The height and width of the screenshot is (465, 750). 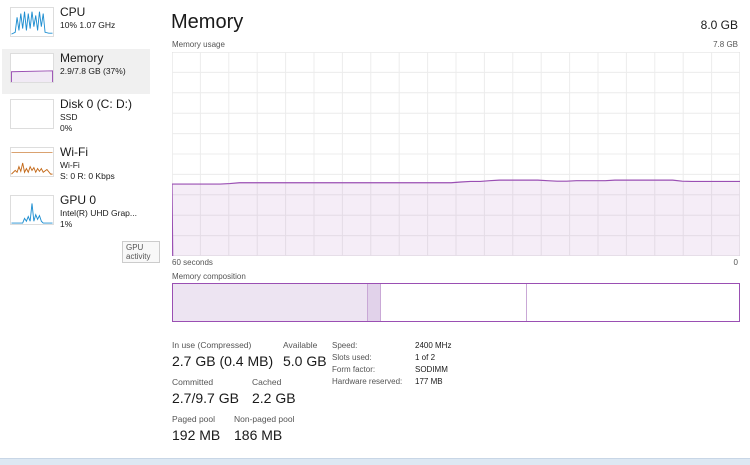 What do you see at coordinates (367, 381) in the screenshot?
I see `detail-key: Hardware reserved:` at bounding box center [367, 381].